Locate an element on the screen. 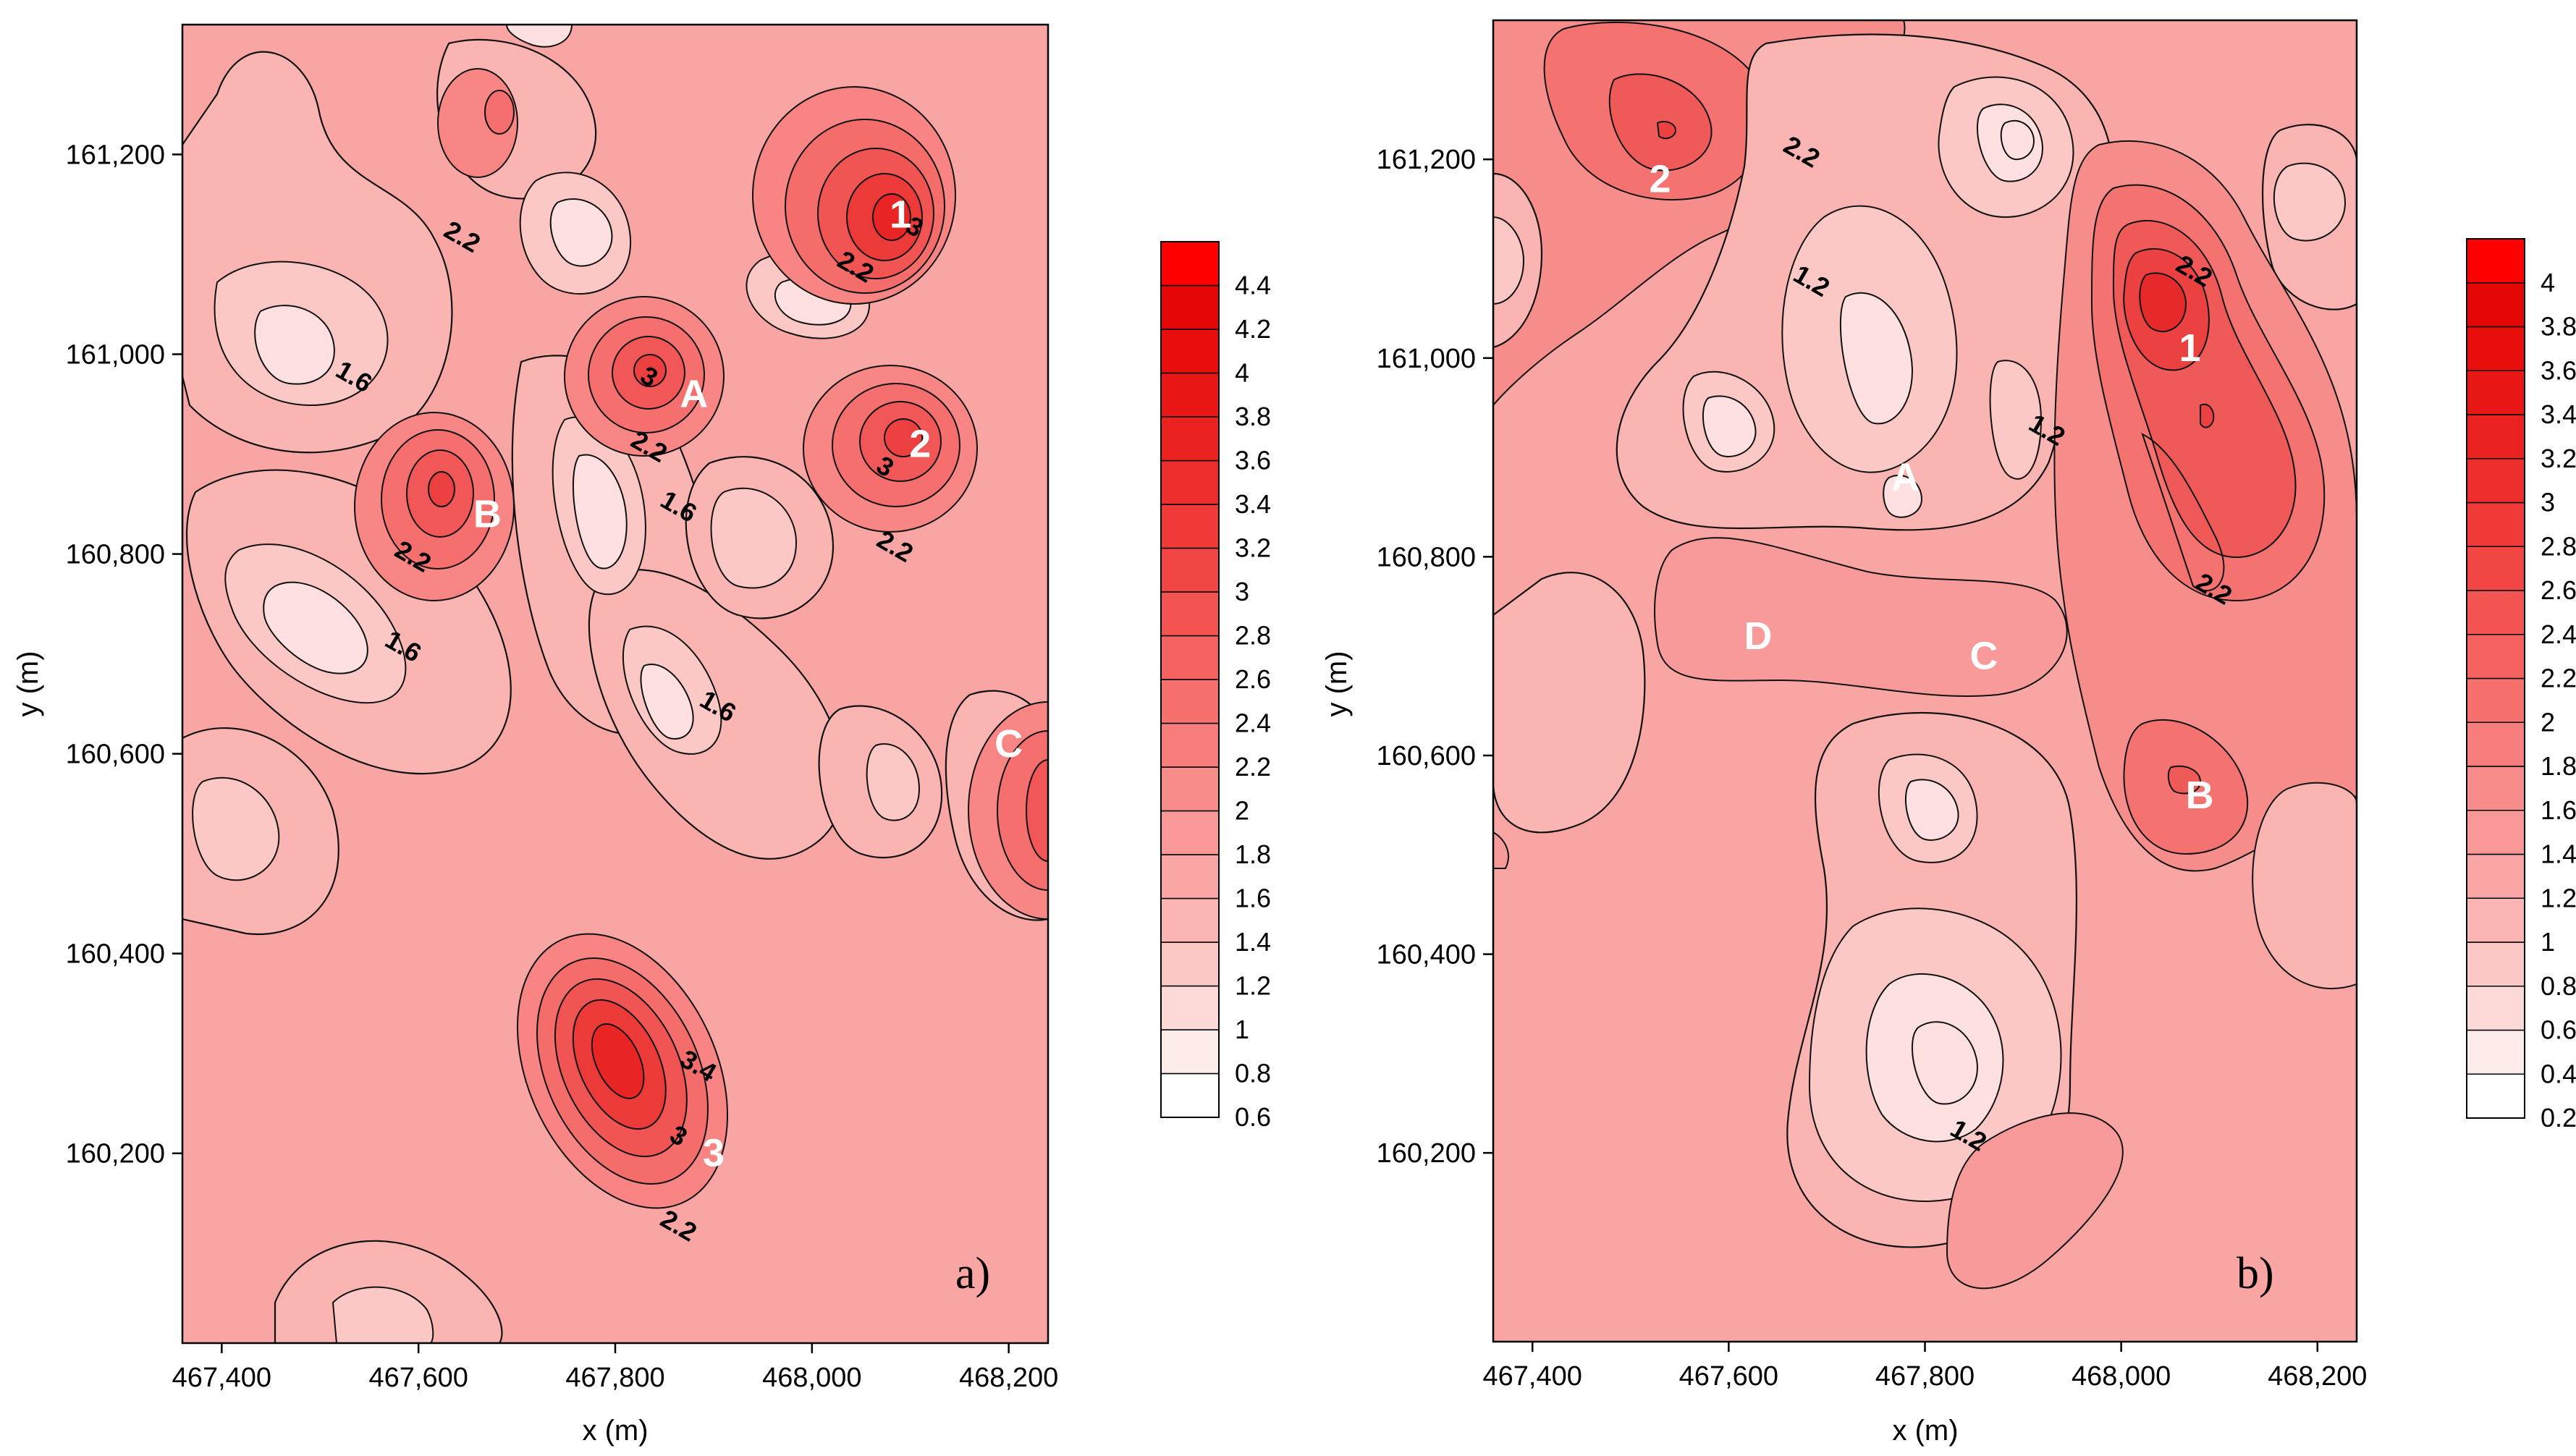  anomaly-marker: B is located at coordinates (487, 514).